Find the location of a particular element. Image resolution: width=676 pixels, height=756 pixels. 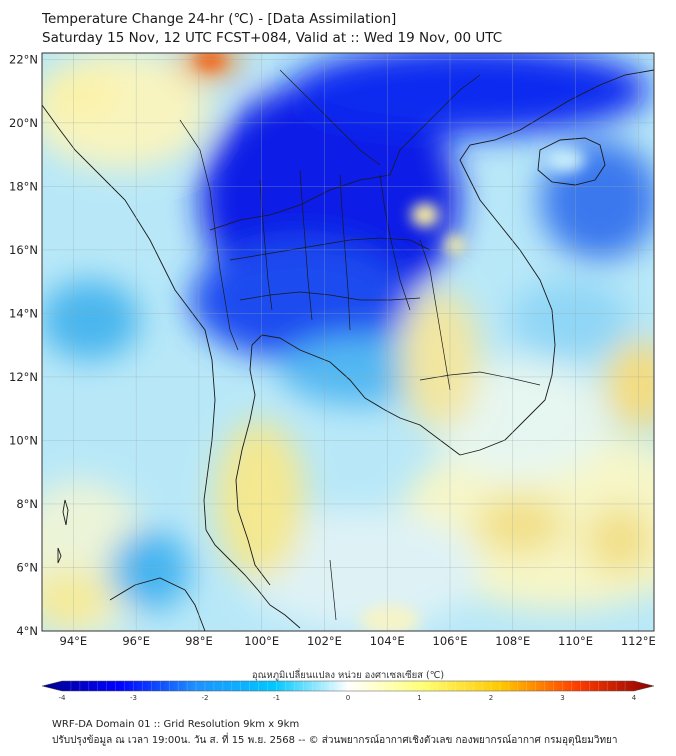

lat-label: 22°N is located at coordinates (23, 59).